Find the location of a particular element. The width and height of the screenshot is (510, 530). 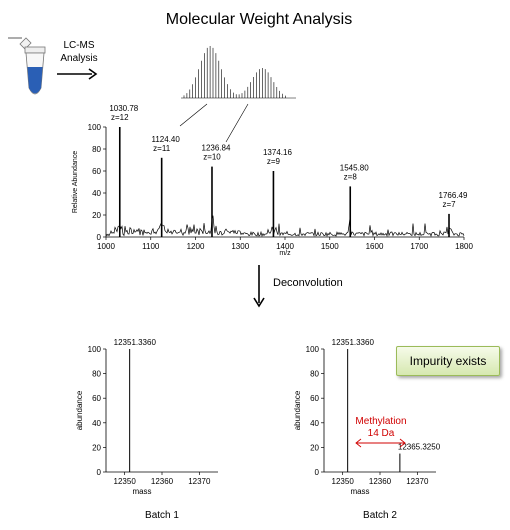

deconvolution-arrow is located at coordinates (259, 286).